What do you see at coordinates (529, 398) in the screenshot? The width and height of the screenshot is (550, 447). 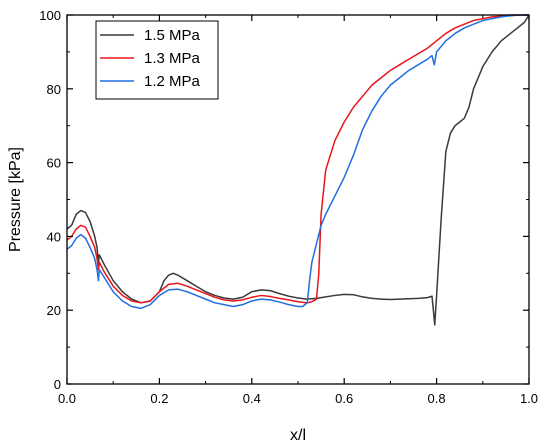 I see `x-tick-label: 1.0` at bounding box center [529, 398].